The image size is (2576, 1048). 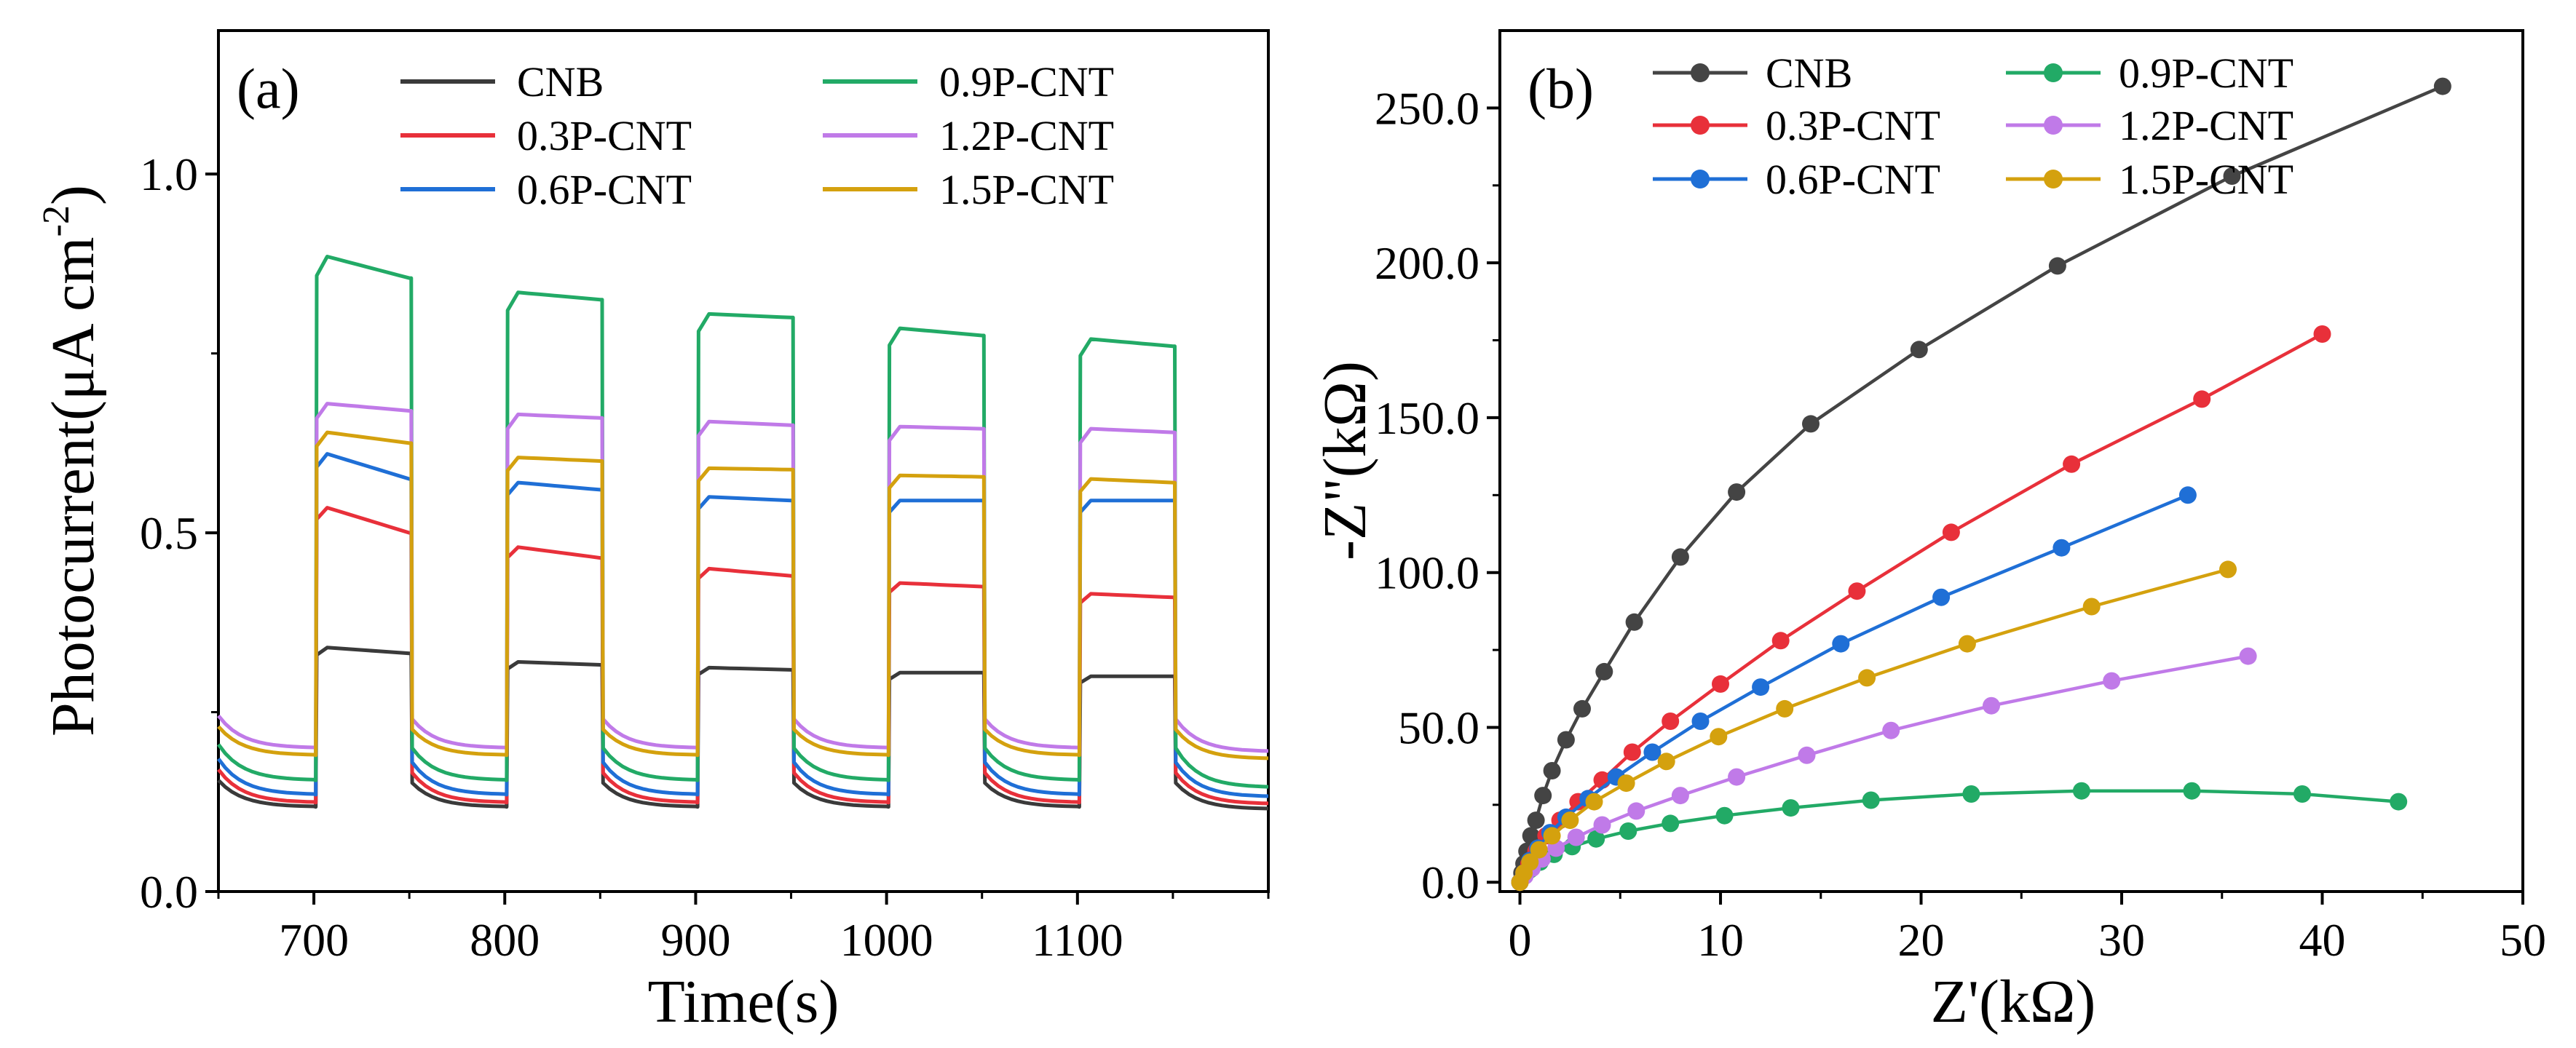 What do you see at coordinates (1077, 940) in the screenshot?
I see `panel-a-x-tick-label: 1100` at bounding box center [1077, 940].